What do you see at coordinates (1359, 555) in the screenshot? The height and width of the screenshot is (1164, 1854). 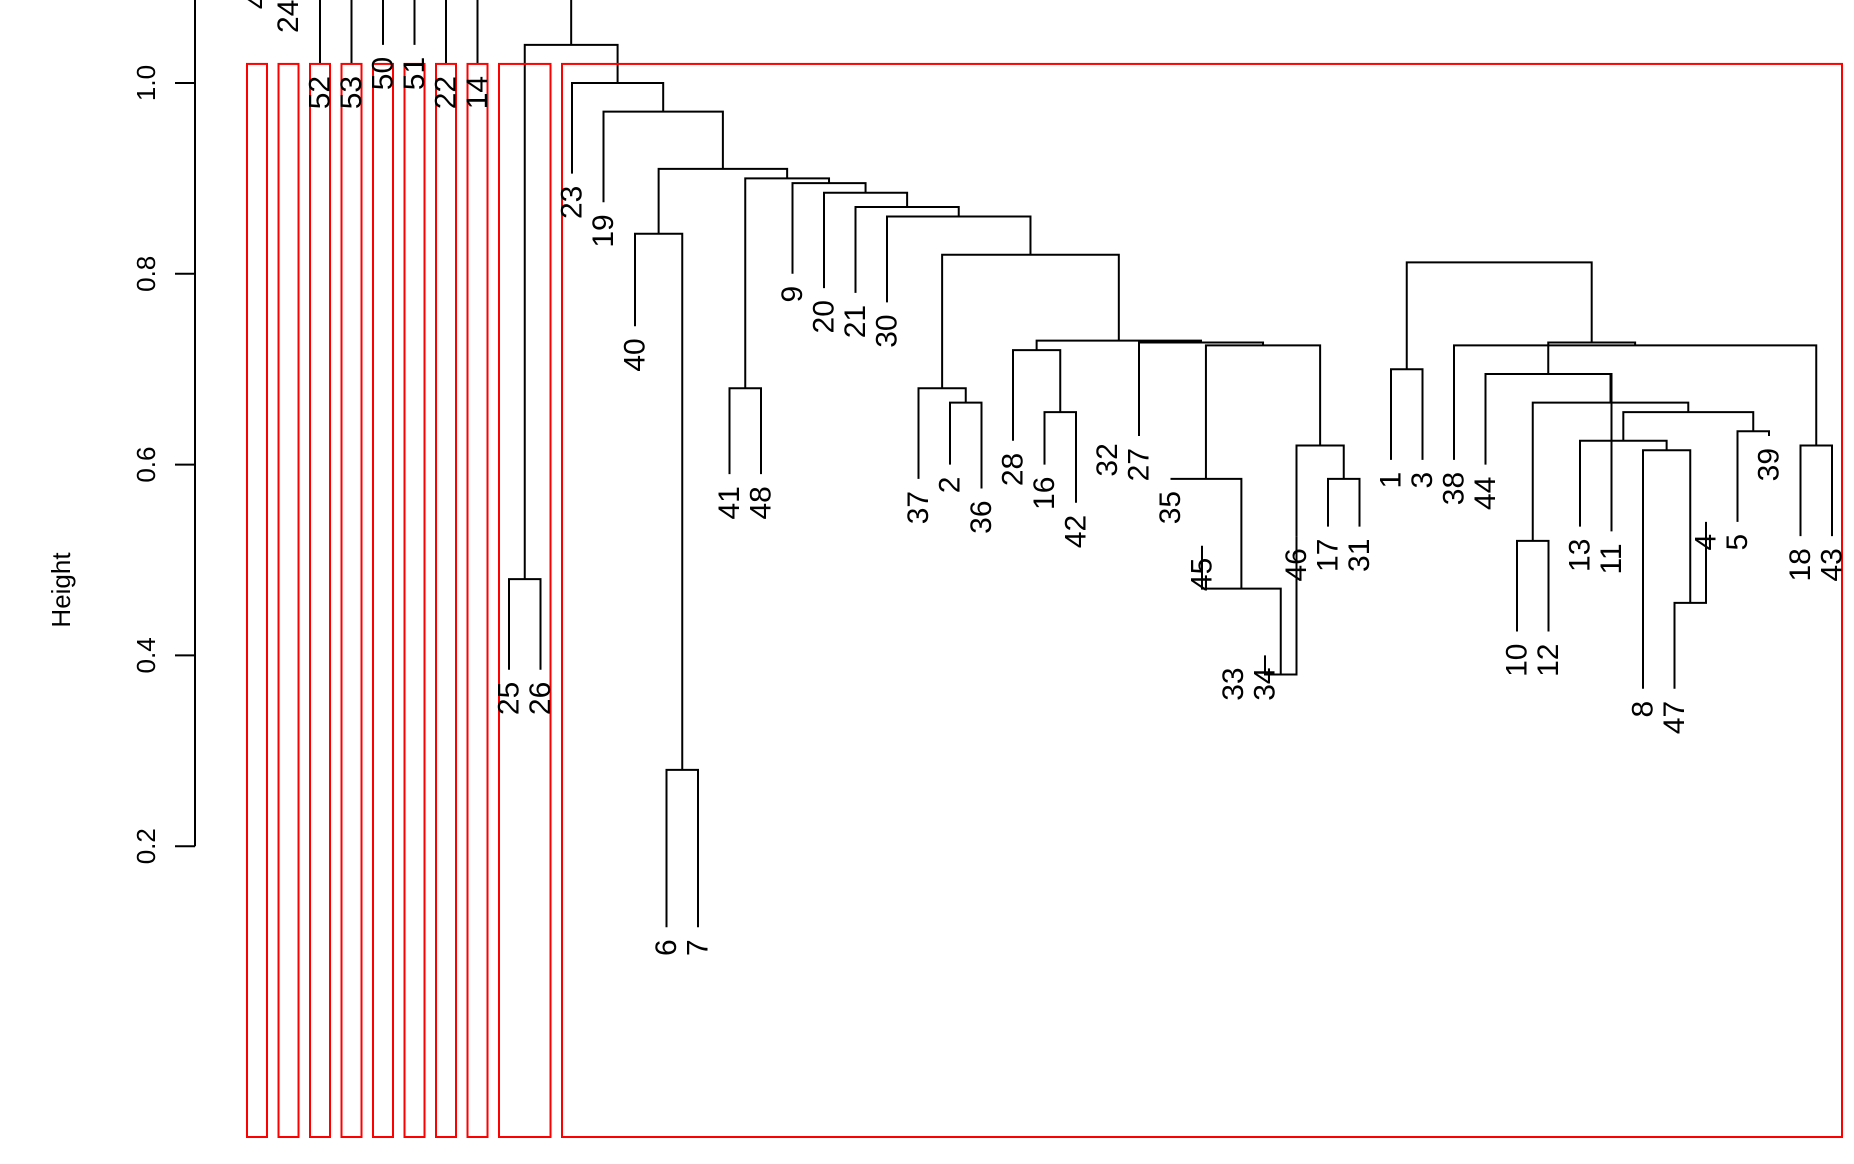 I see `leaf-label: 31` at bounding box center [1359, 555].